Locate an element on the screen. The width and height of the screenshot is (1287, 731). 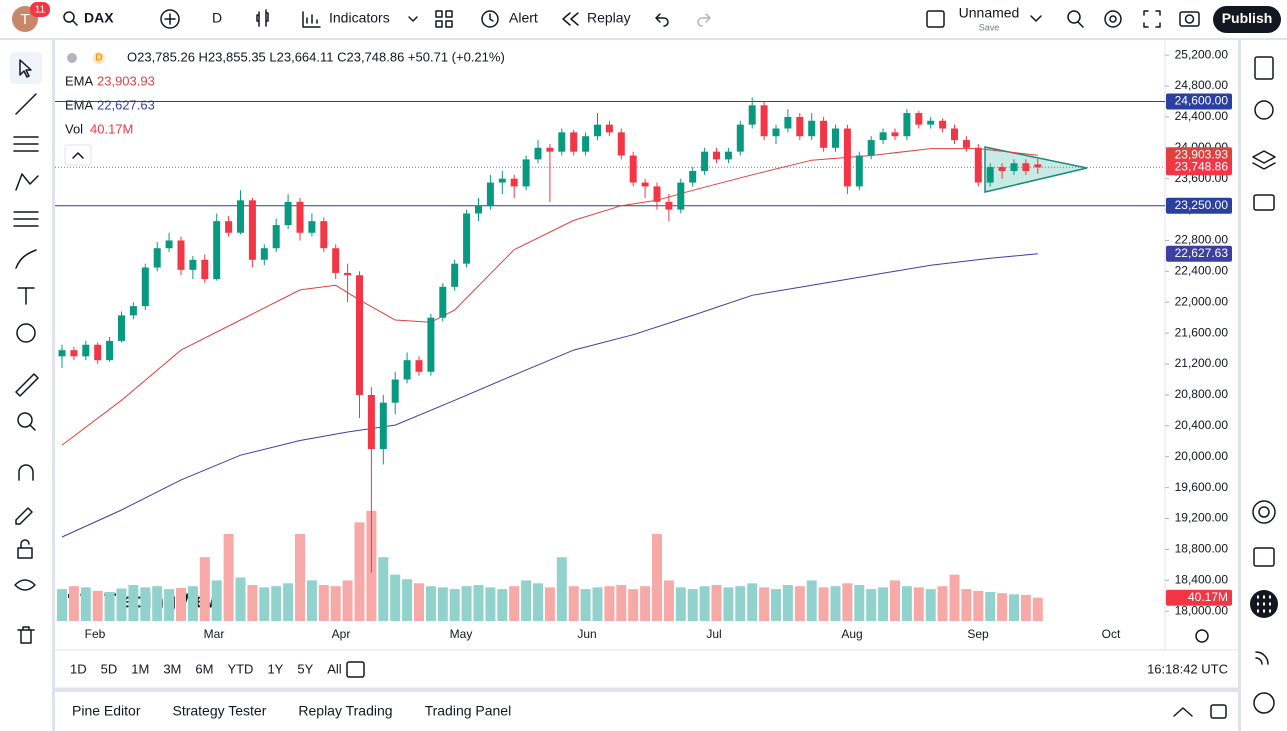
forecast-tool is located at coordinates (26, 219).